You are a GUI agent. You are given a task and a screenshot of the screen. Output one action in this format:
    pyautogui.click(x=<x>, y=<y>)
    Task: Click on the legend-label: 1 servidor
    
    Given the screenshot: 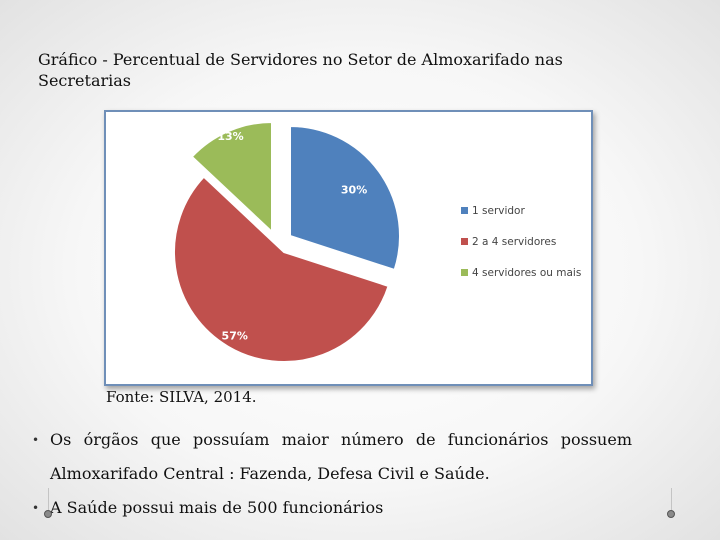 What is the action you would take?
    pyautogui.click(x=498, y=211)
    